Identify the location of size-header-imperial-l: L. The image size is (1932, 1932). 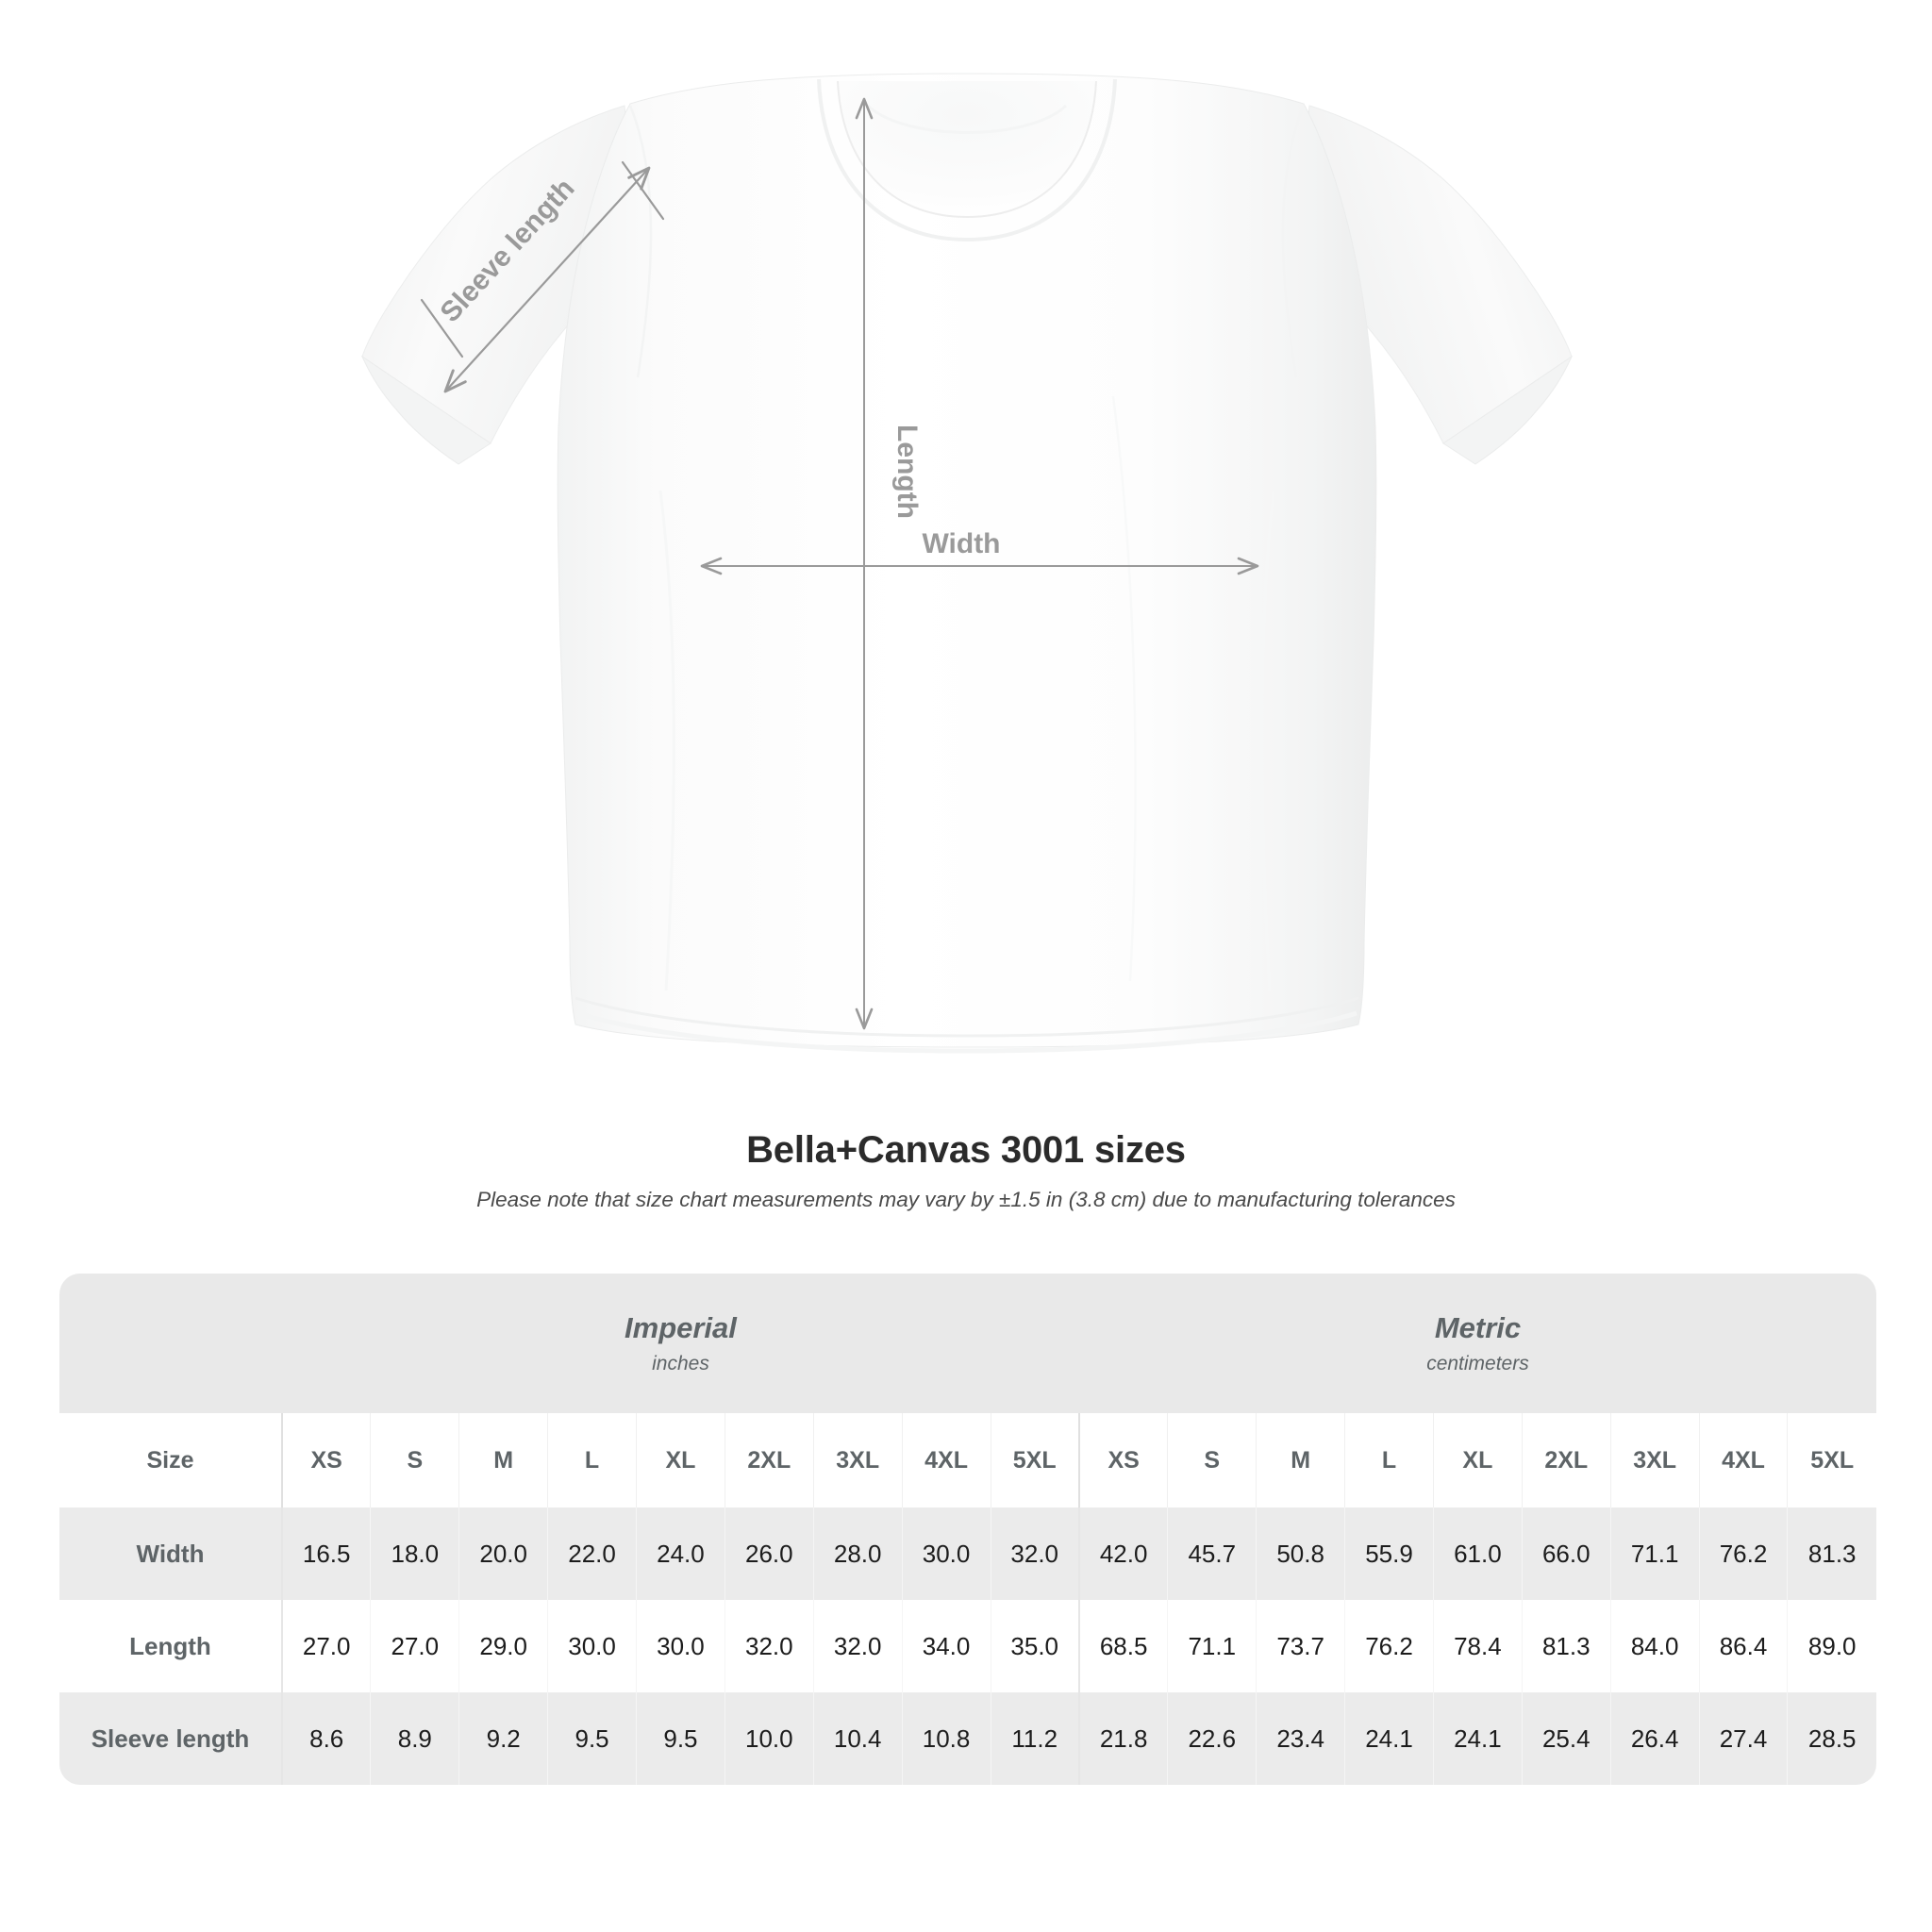
(592, 1460).